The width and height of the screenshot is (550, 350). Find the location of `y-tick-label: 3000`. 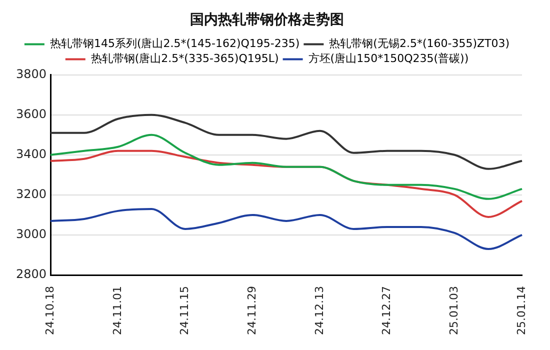

y-tick-label: 3000 is located at coordinates (31, 234).